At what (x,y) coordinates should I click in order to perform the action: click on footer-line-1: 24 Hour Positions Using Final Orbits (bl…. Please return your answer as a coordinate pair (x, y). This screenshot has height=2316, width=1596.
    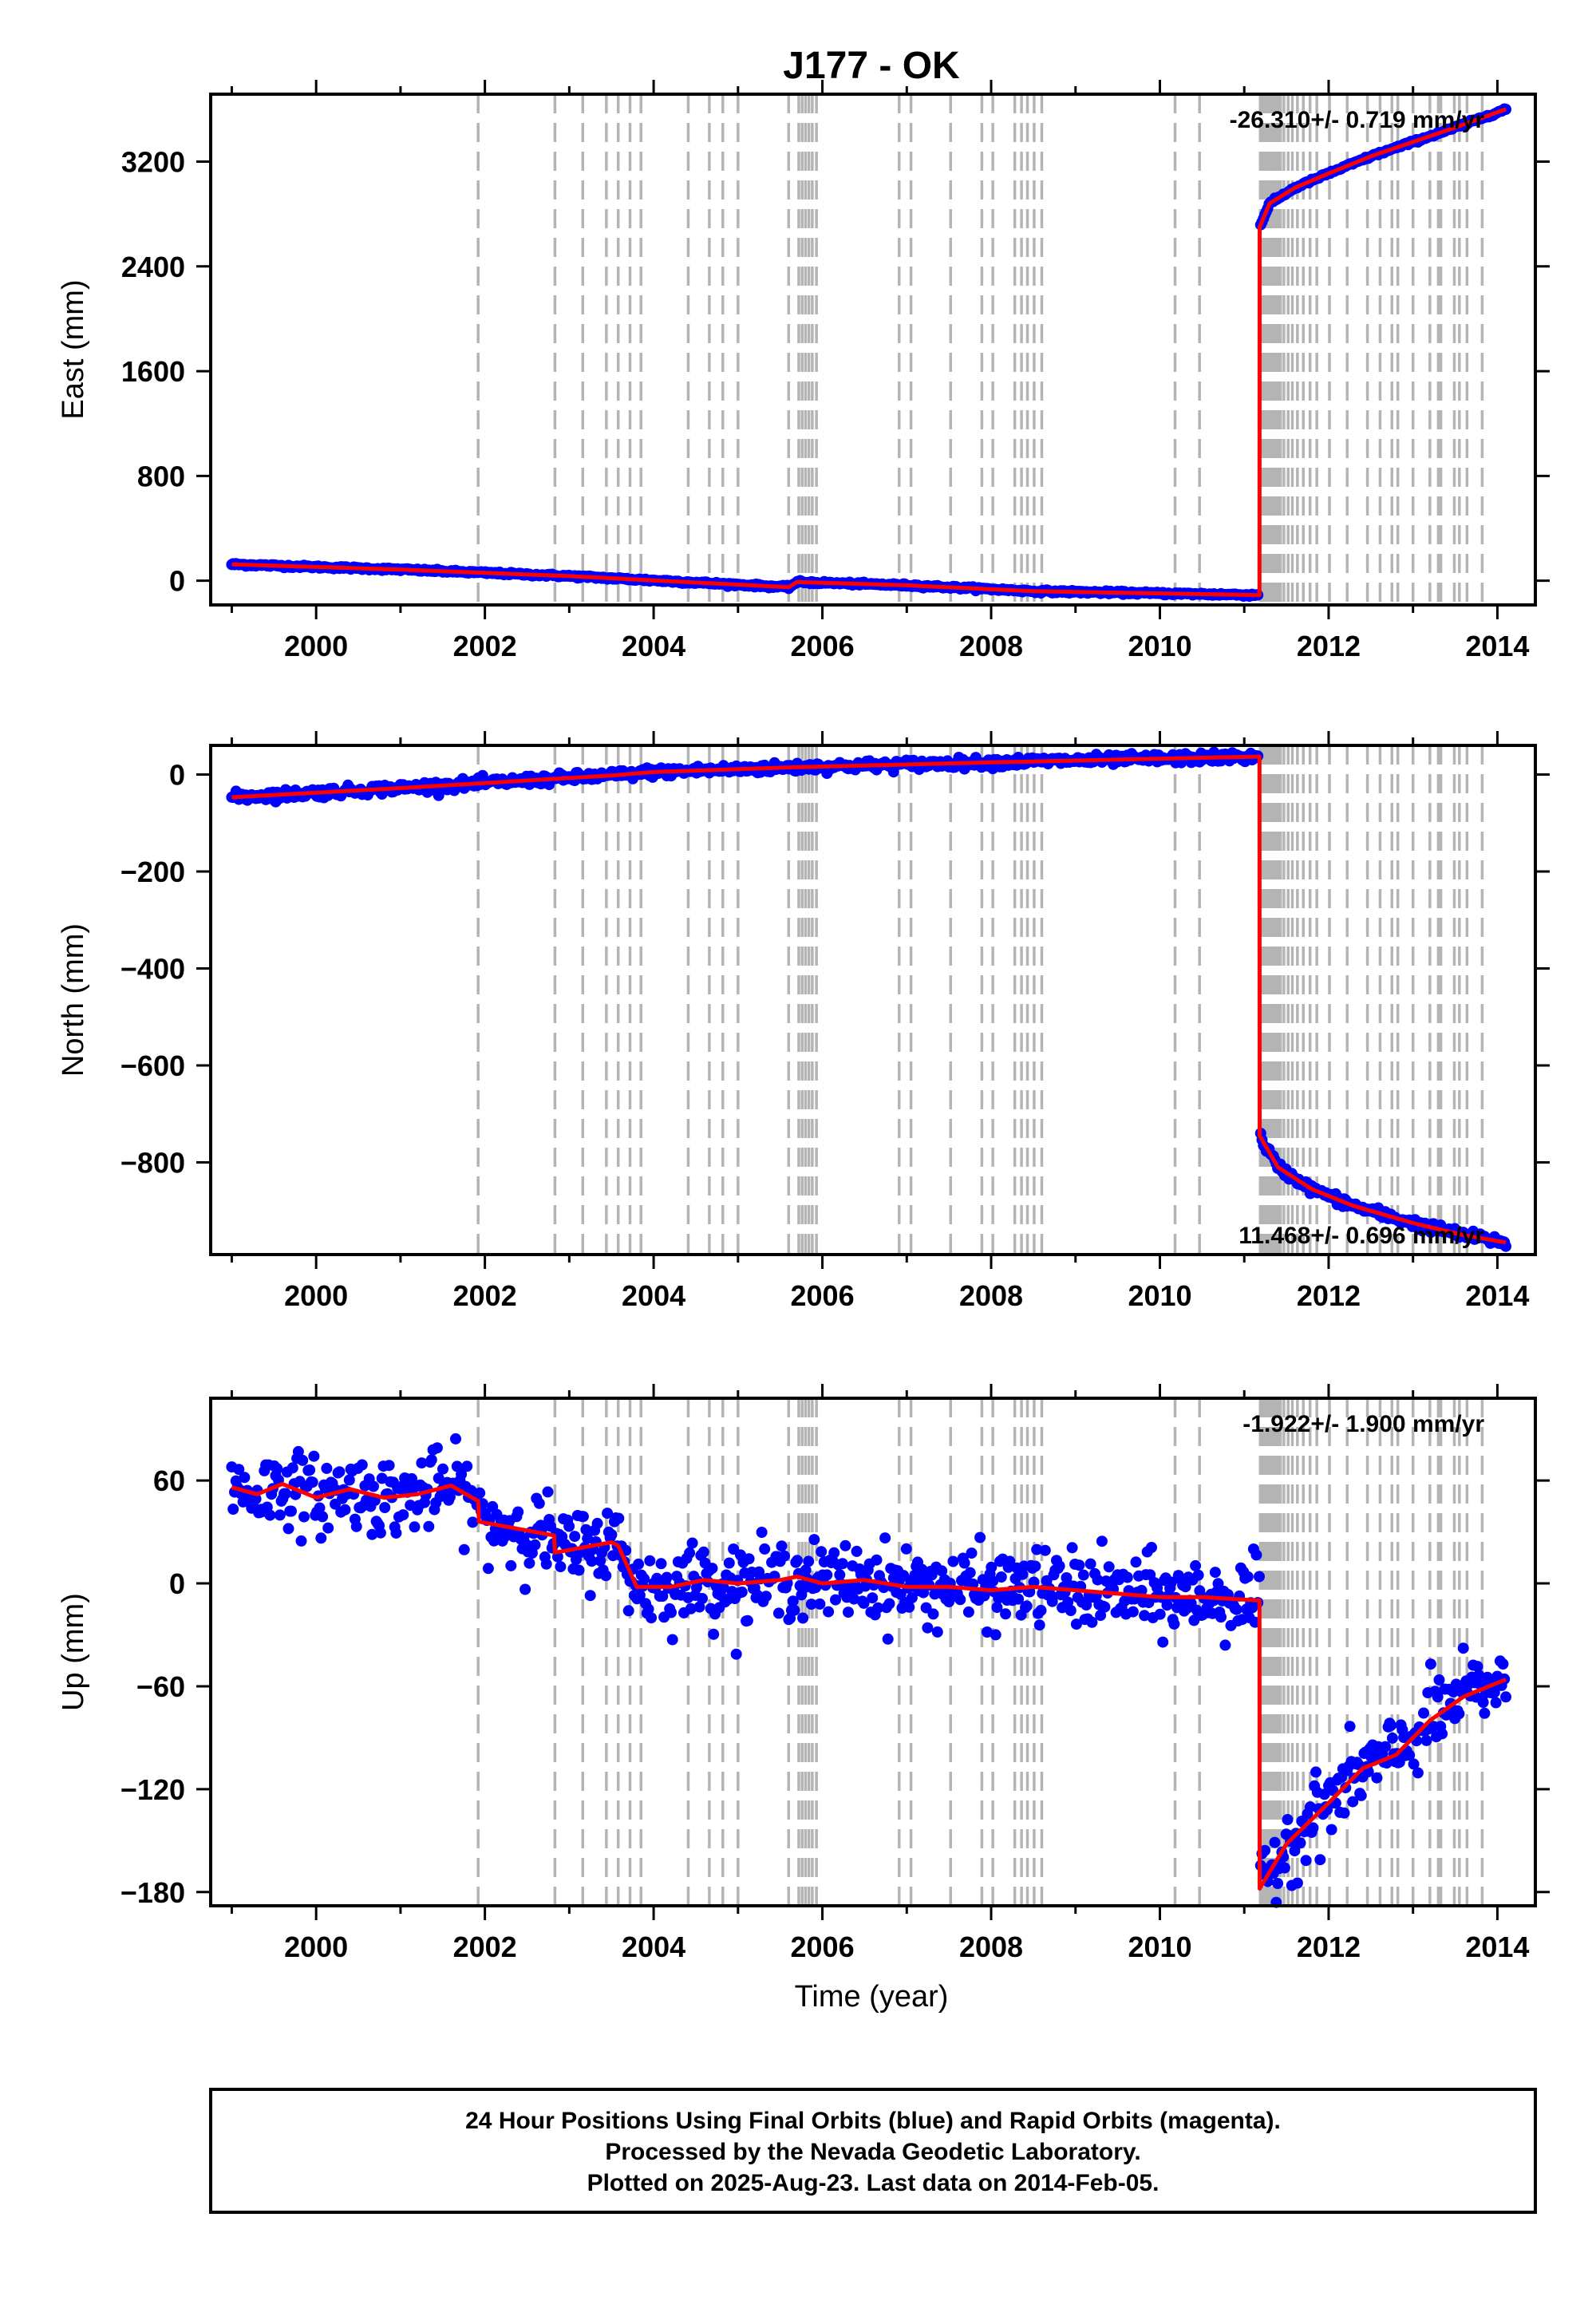
    Looking at the image, I should click on (873, 2121).